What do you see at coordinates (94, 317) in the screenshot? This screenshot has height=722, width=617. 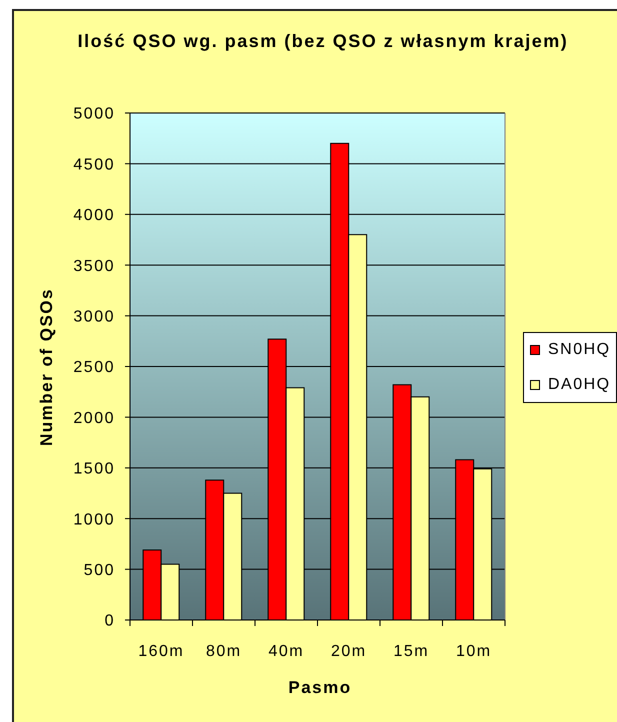 I see `y-tick-label: 3000` at bounding box center [94, 317].